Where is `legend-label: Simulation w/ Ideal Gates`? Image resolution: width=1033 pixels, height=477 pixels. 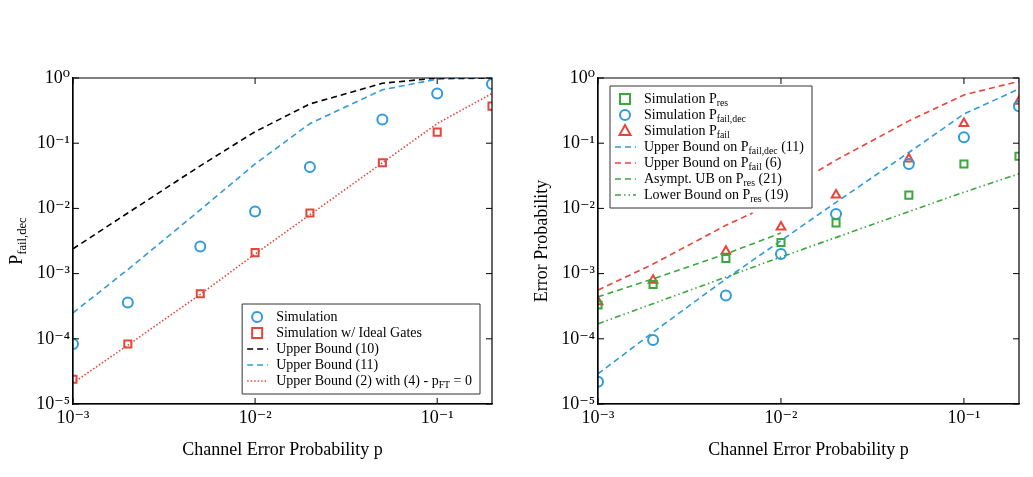 legend-label: Simulation w/ Ideal Gates is located at coordinates (349, 332).